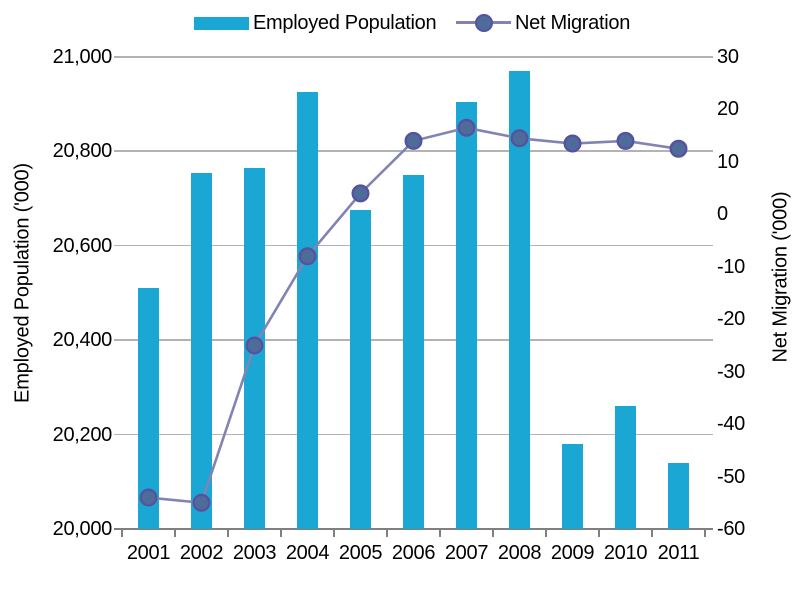 Image resolution: width=800 pixels, height=600 pixels. What do you see at coordinates (731, 424) in the screenshot?
I see `right-axis-tick-label: -40` at bounding box center [731, 424].